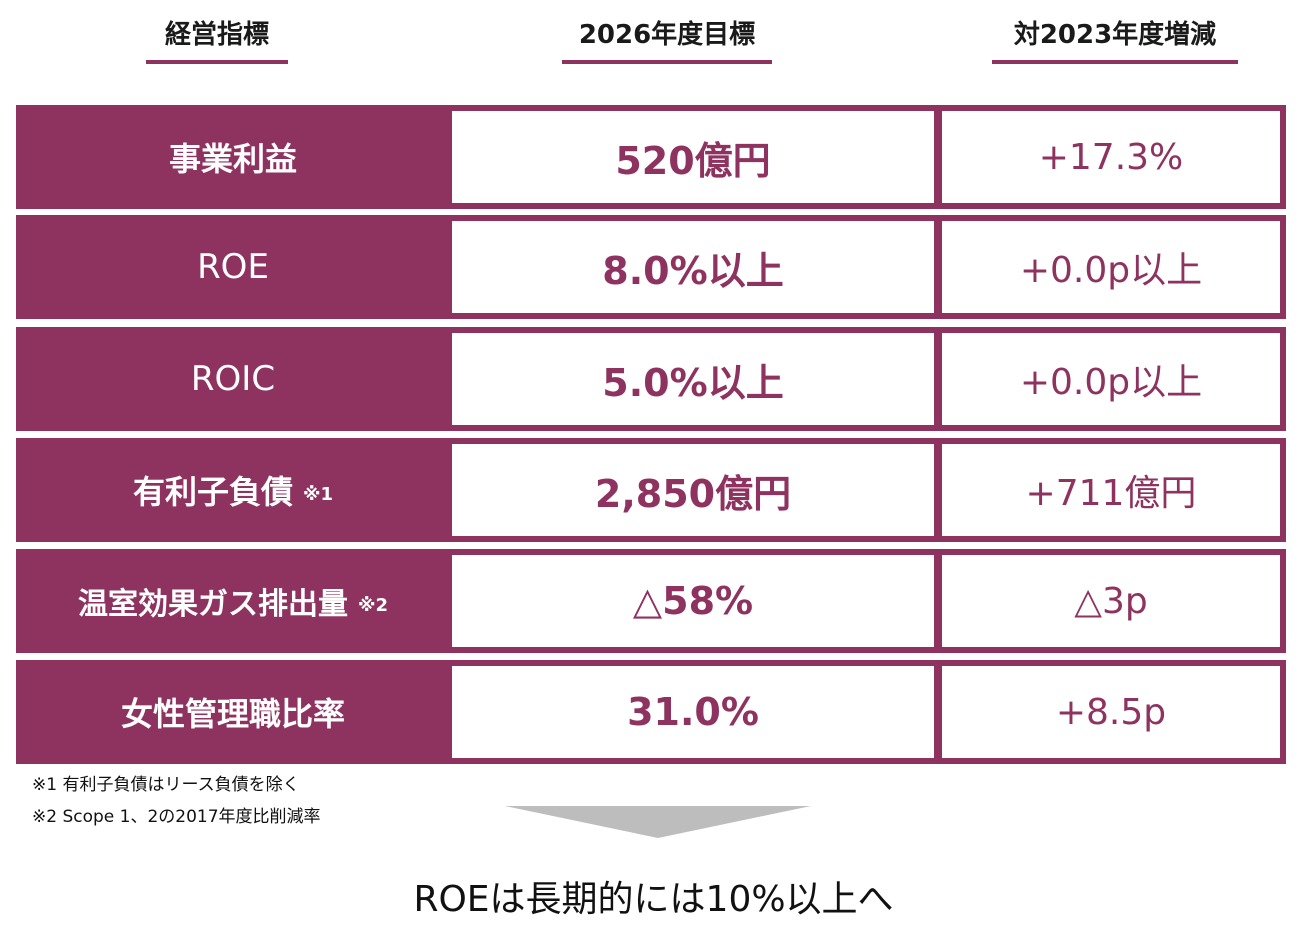 This screenshot has height=927, width=1307. What do you see at coordinates (1111, 493) in the screenshot?
I see `change-value: +711億円` at bounding box center [1111, 493].